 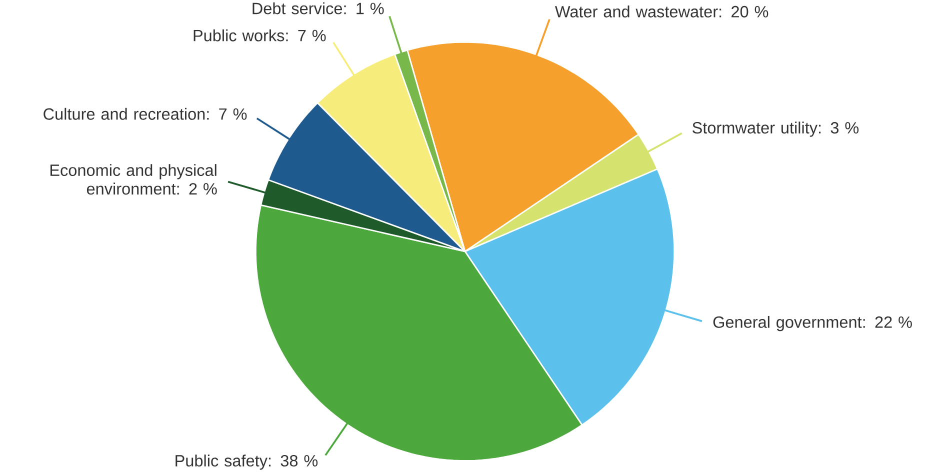 What do you see at coordinates (247, 462) in the screenshot?
I see `slice-label: Public safety: 38 %` at bounding box center [247, 462].